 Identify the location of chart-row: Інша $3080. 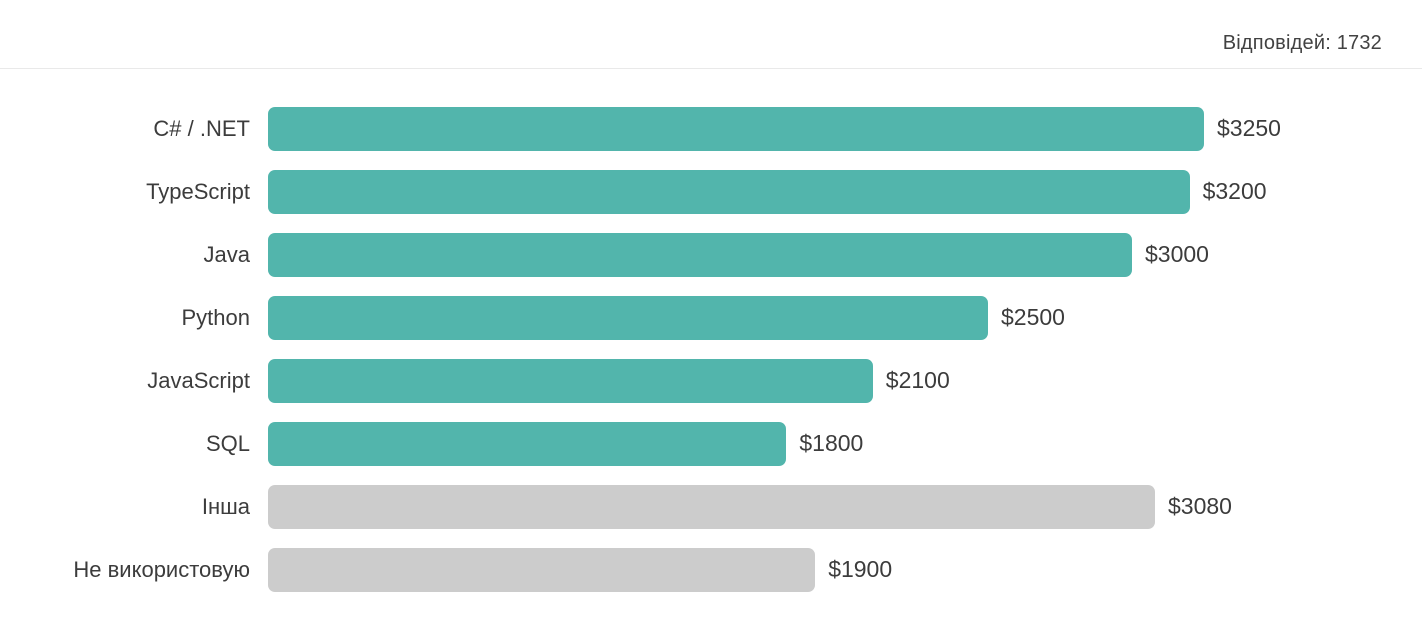
(711, 506).